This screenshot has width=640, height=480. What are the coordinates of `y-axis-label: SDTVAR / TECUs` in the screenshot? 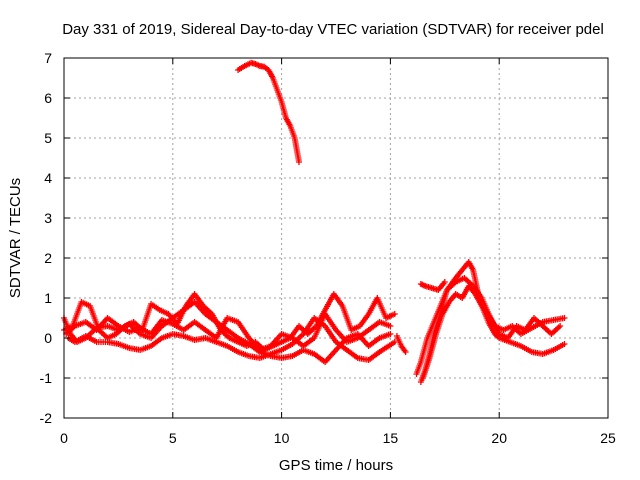 It's located at (15, 238).